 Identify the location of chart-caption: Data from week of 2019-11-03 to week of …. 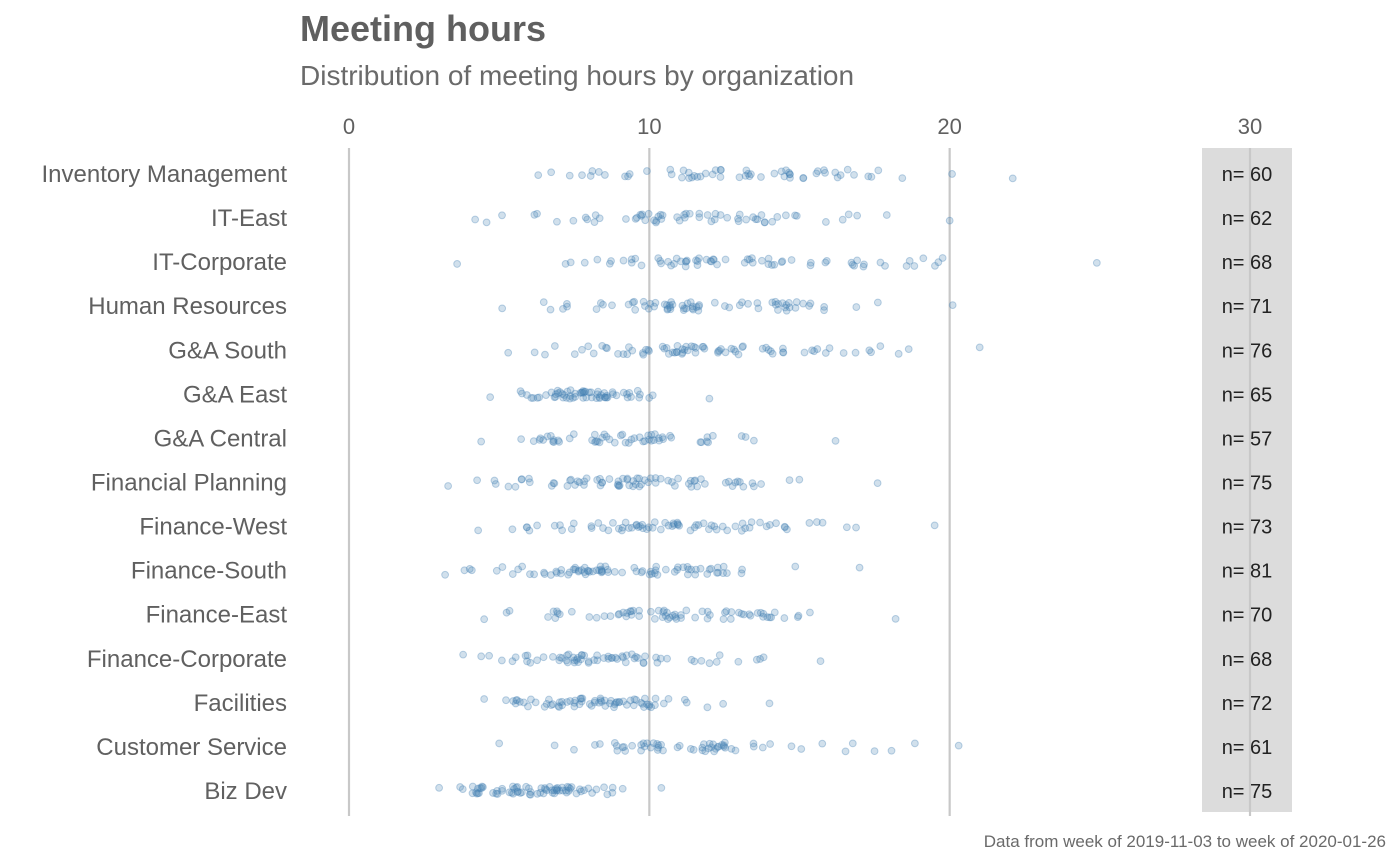
(1184, 841).